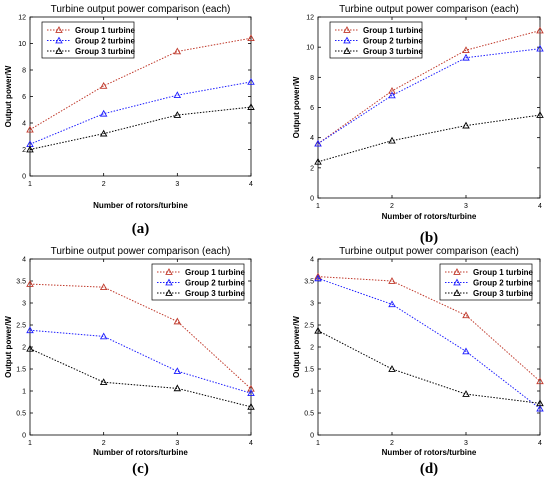 Image resolution: width=550 pixels, height=482 pixels. Describe the element at coordinates (21, 414) in the screenshot. I see `y-tick-label: 0.5` at that location.